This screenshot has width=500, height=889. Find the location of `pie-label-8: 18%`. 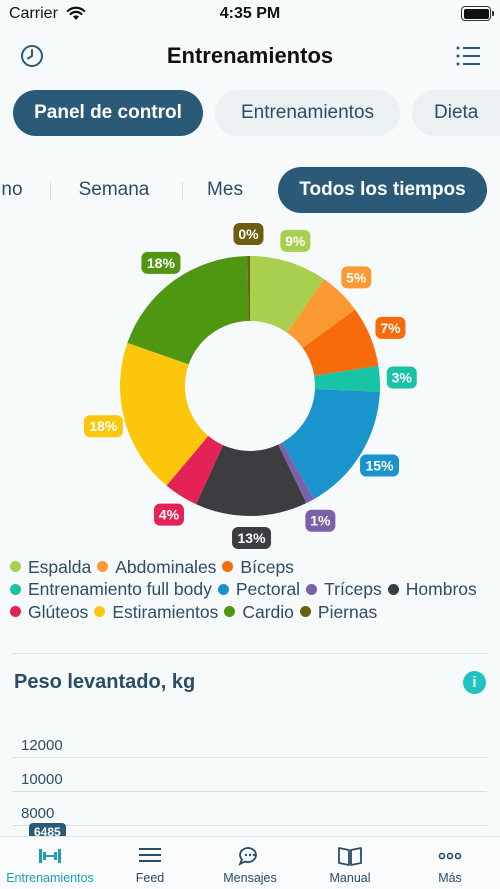

pie-label-8: 18% is located at coordinates (103, 426).